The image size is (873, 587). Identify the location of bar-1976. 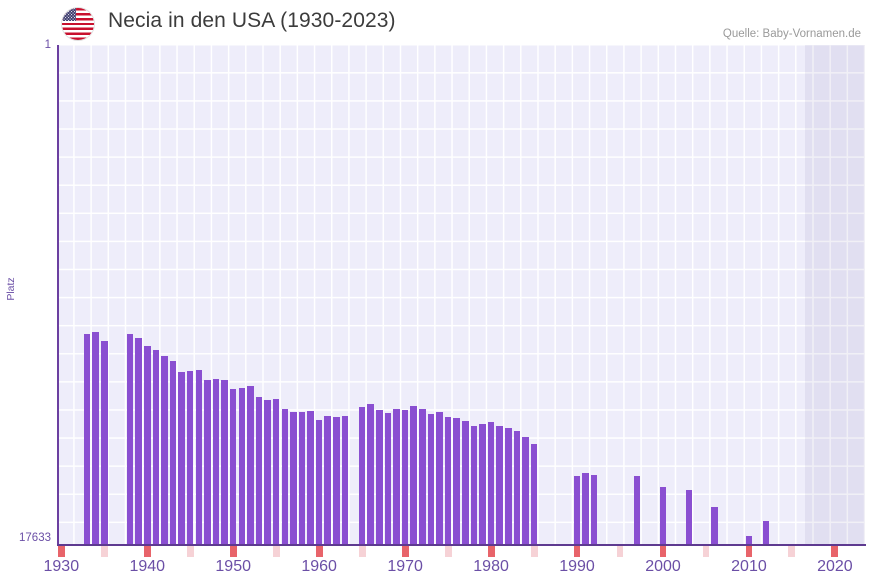
(456, 481).